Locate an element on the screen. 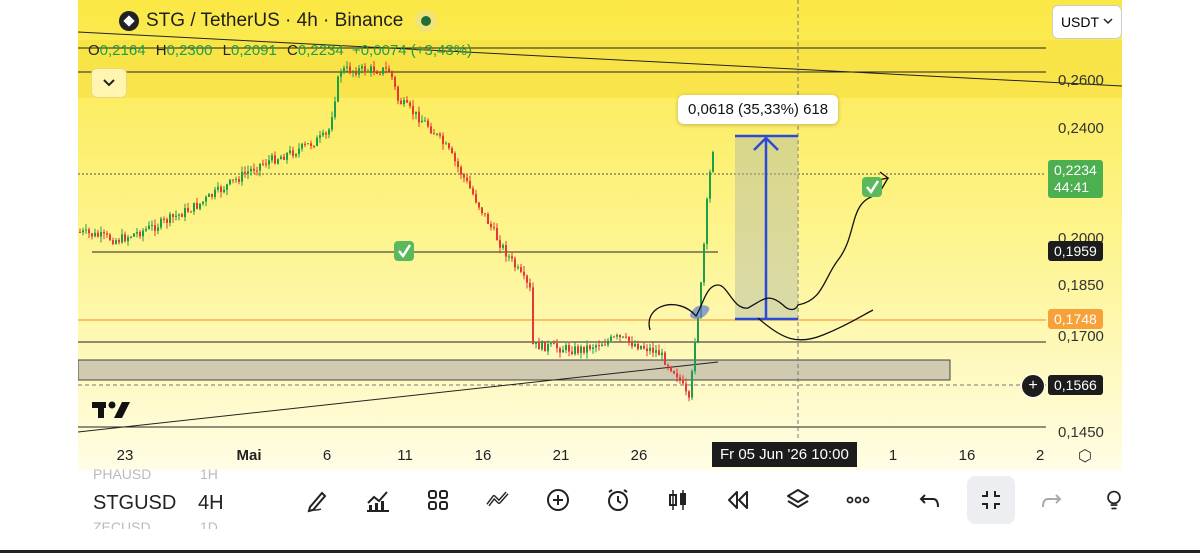 The height and width of the screenshot is (553, 1200). indicators-icon is located at coordinates (378, 500).